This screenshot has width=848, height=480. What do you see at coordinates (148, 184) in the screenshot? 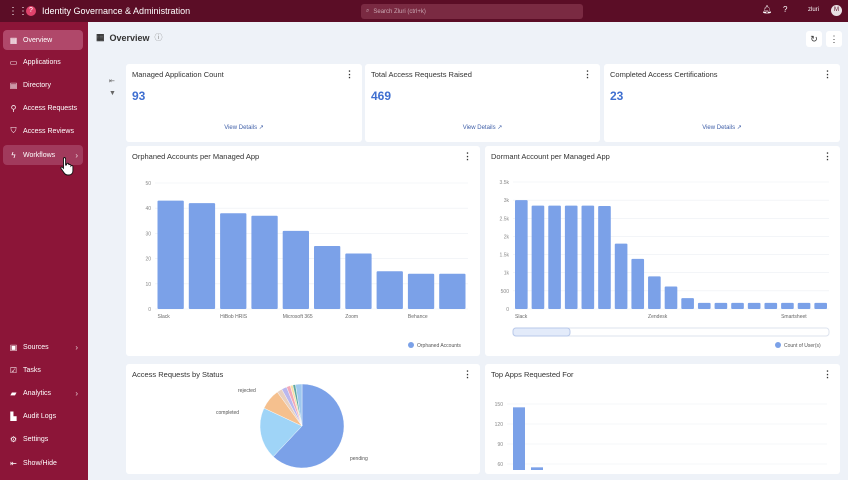
I see `y-tick-label: 50` at bounding box center [148, 184].